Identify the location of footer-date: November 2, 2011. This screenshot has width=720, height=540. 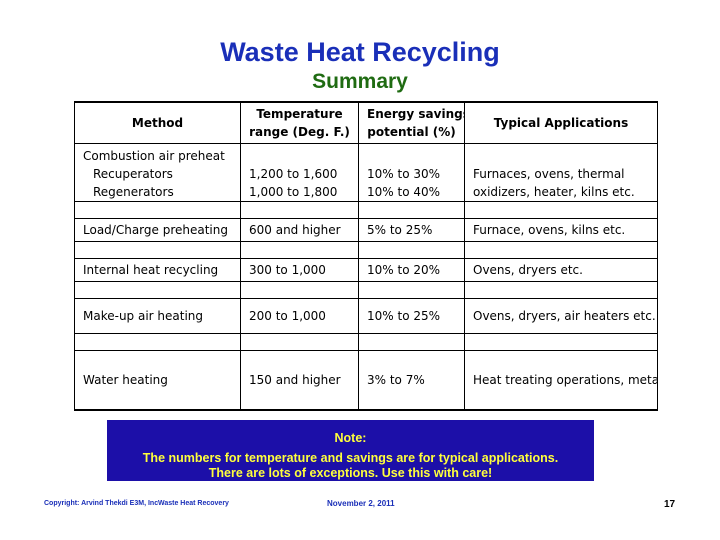
(361, 503).